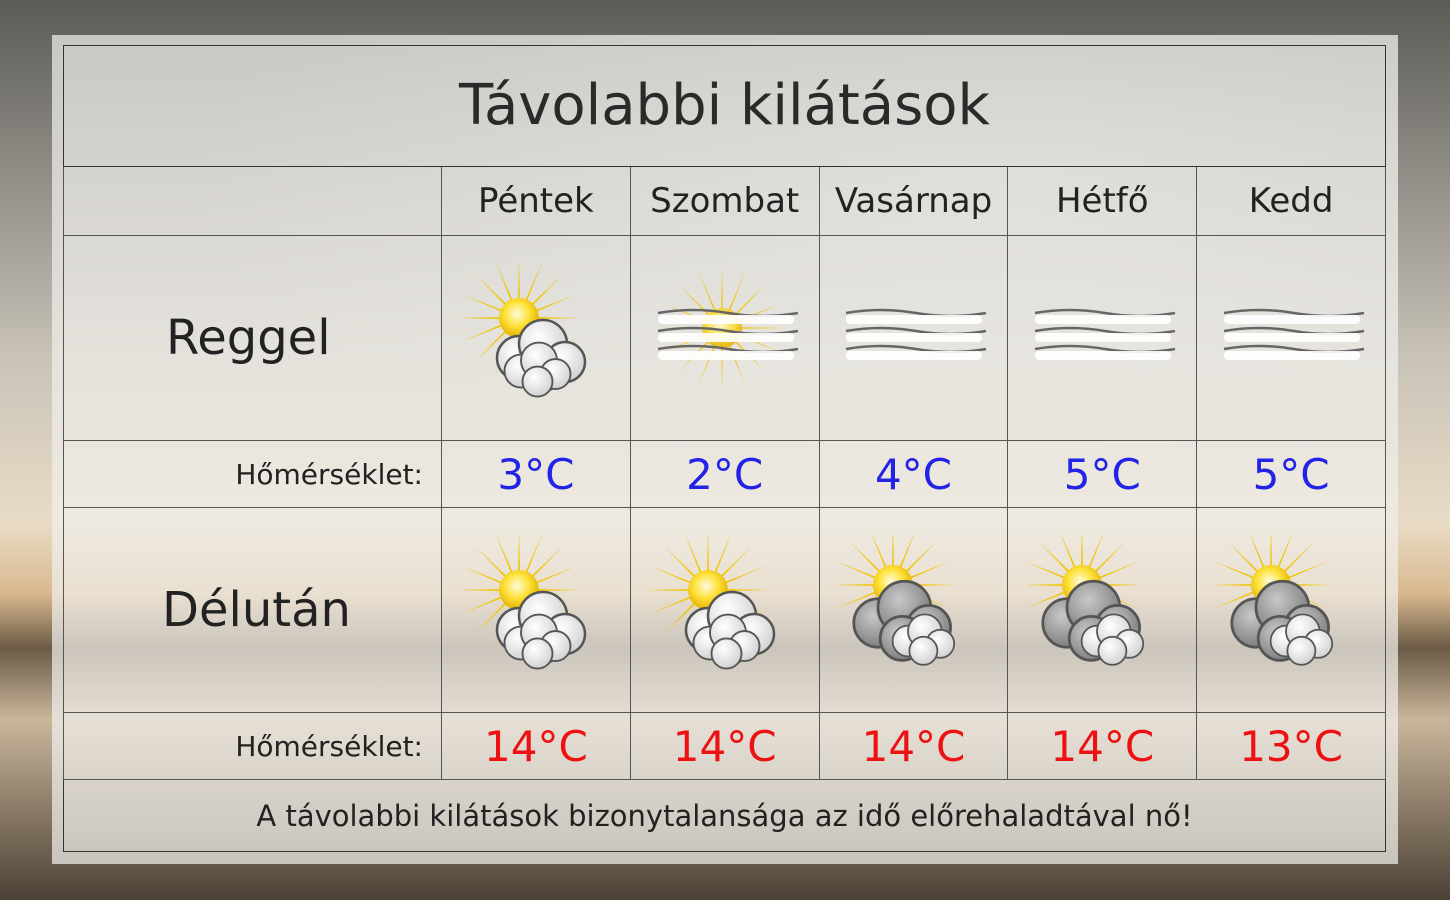  I want to click on day-header: Kedd, so click(1291, 201).